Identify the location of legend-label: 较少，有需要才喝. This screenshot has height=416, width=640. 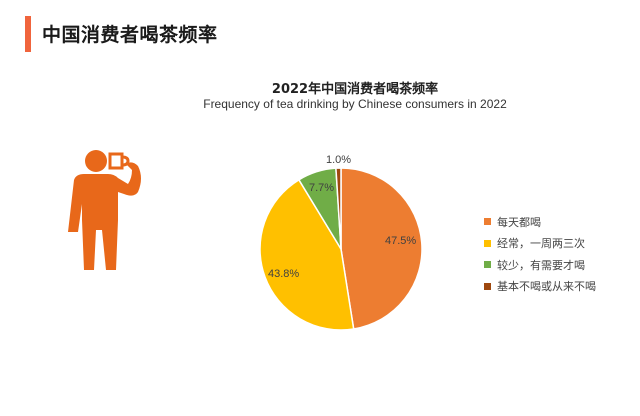
(541, 265).